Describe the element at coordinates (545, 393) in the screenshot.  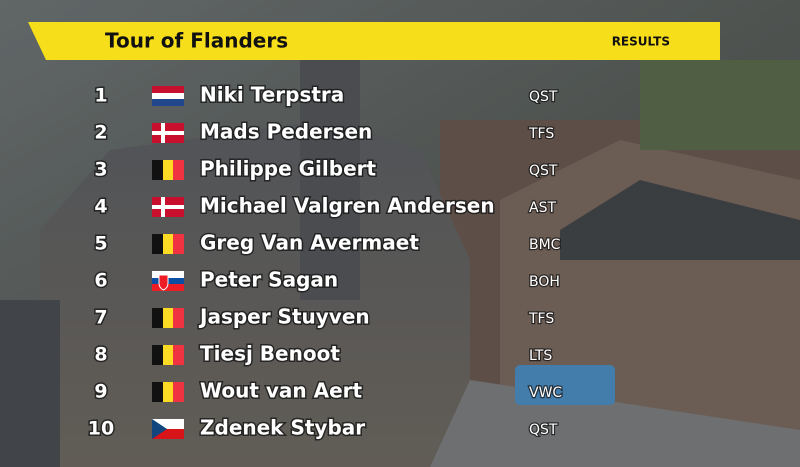
I see `team-code: VWC` at that location.